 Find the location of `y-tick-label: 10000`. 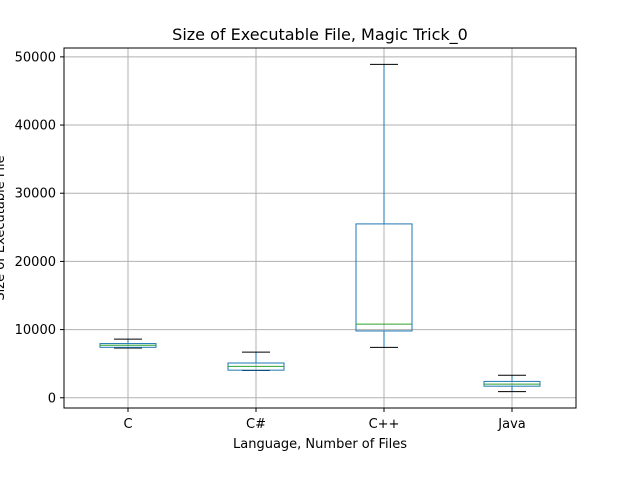

y-tick-label: 10000 is located at coordinates (35, 330).